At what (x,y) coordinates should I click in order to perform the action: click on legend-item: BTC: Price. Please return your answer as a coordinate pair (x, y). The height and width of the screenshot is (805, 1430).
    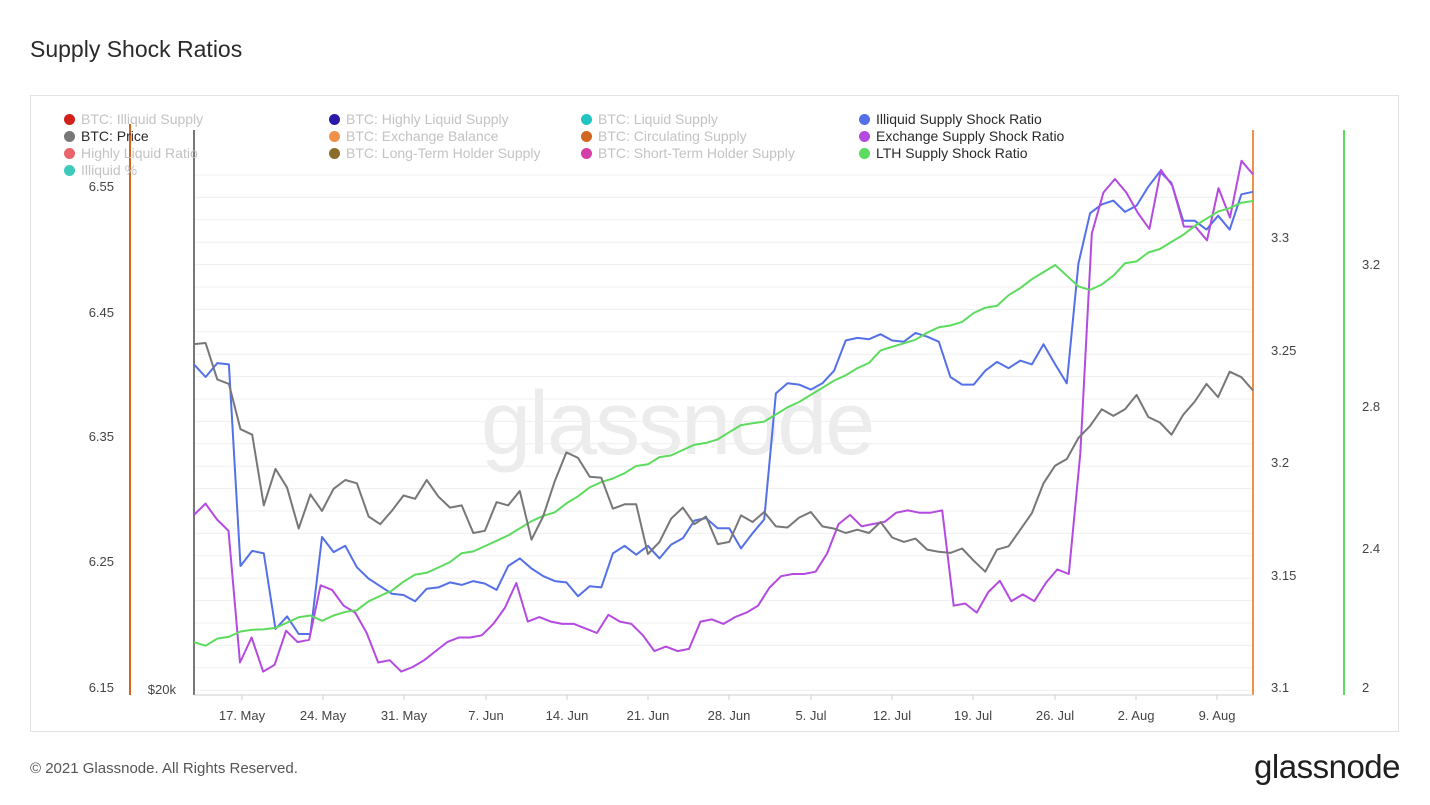
    Looking at the image, I should click on (106, 136).